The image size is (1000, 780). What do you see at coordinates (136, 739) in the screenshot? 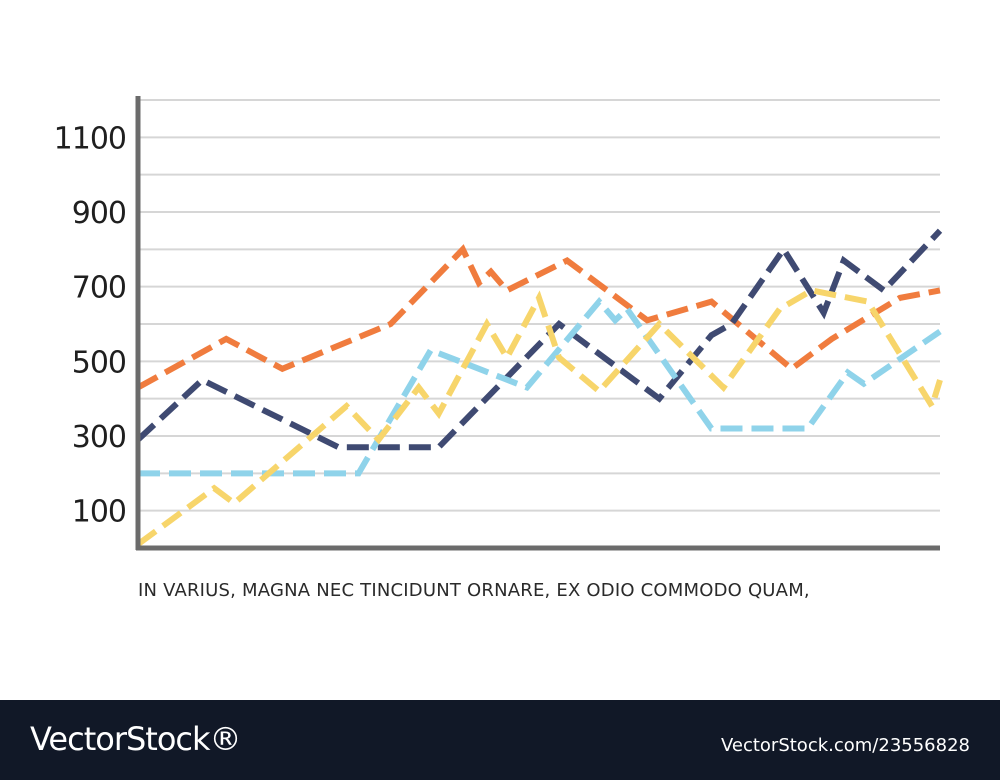
I see `brand-logo: VectorStock®` at bounding box center [136, 739].